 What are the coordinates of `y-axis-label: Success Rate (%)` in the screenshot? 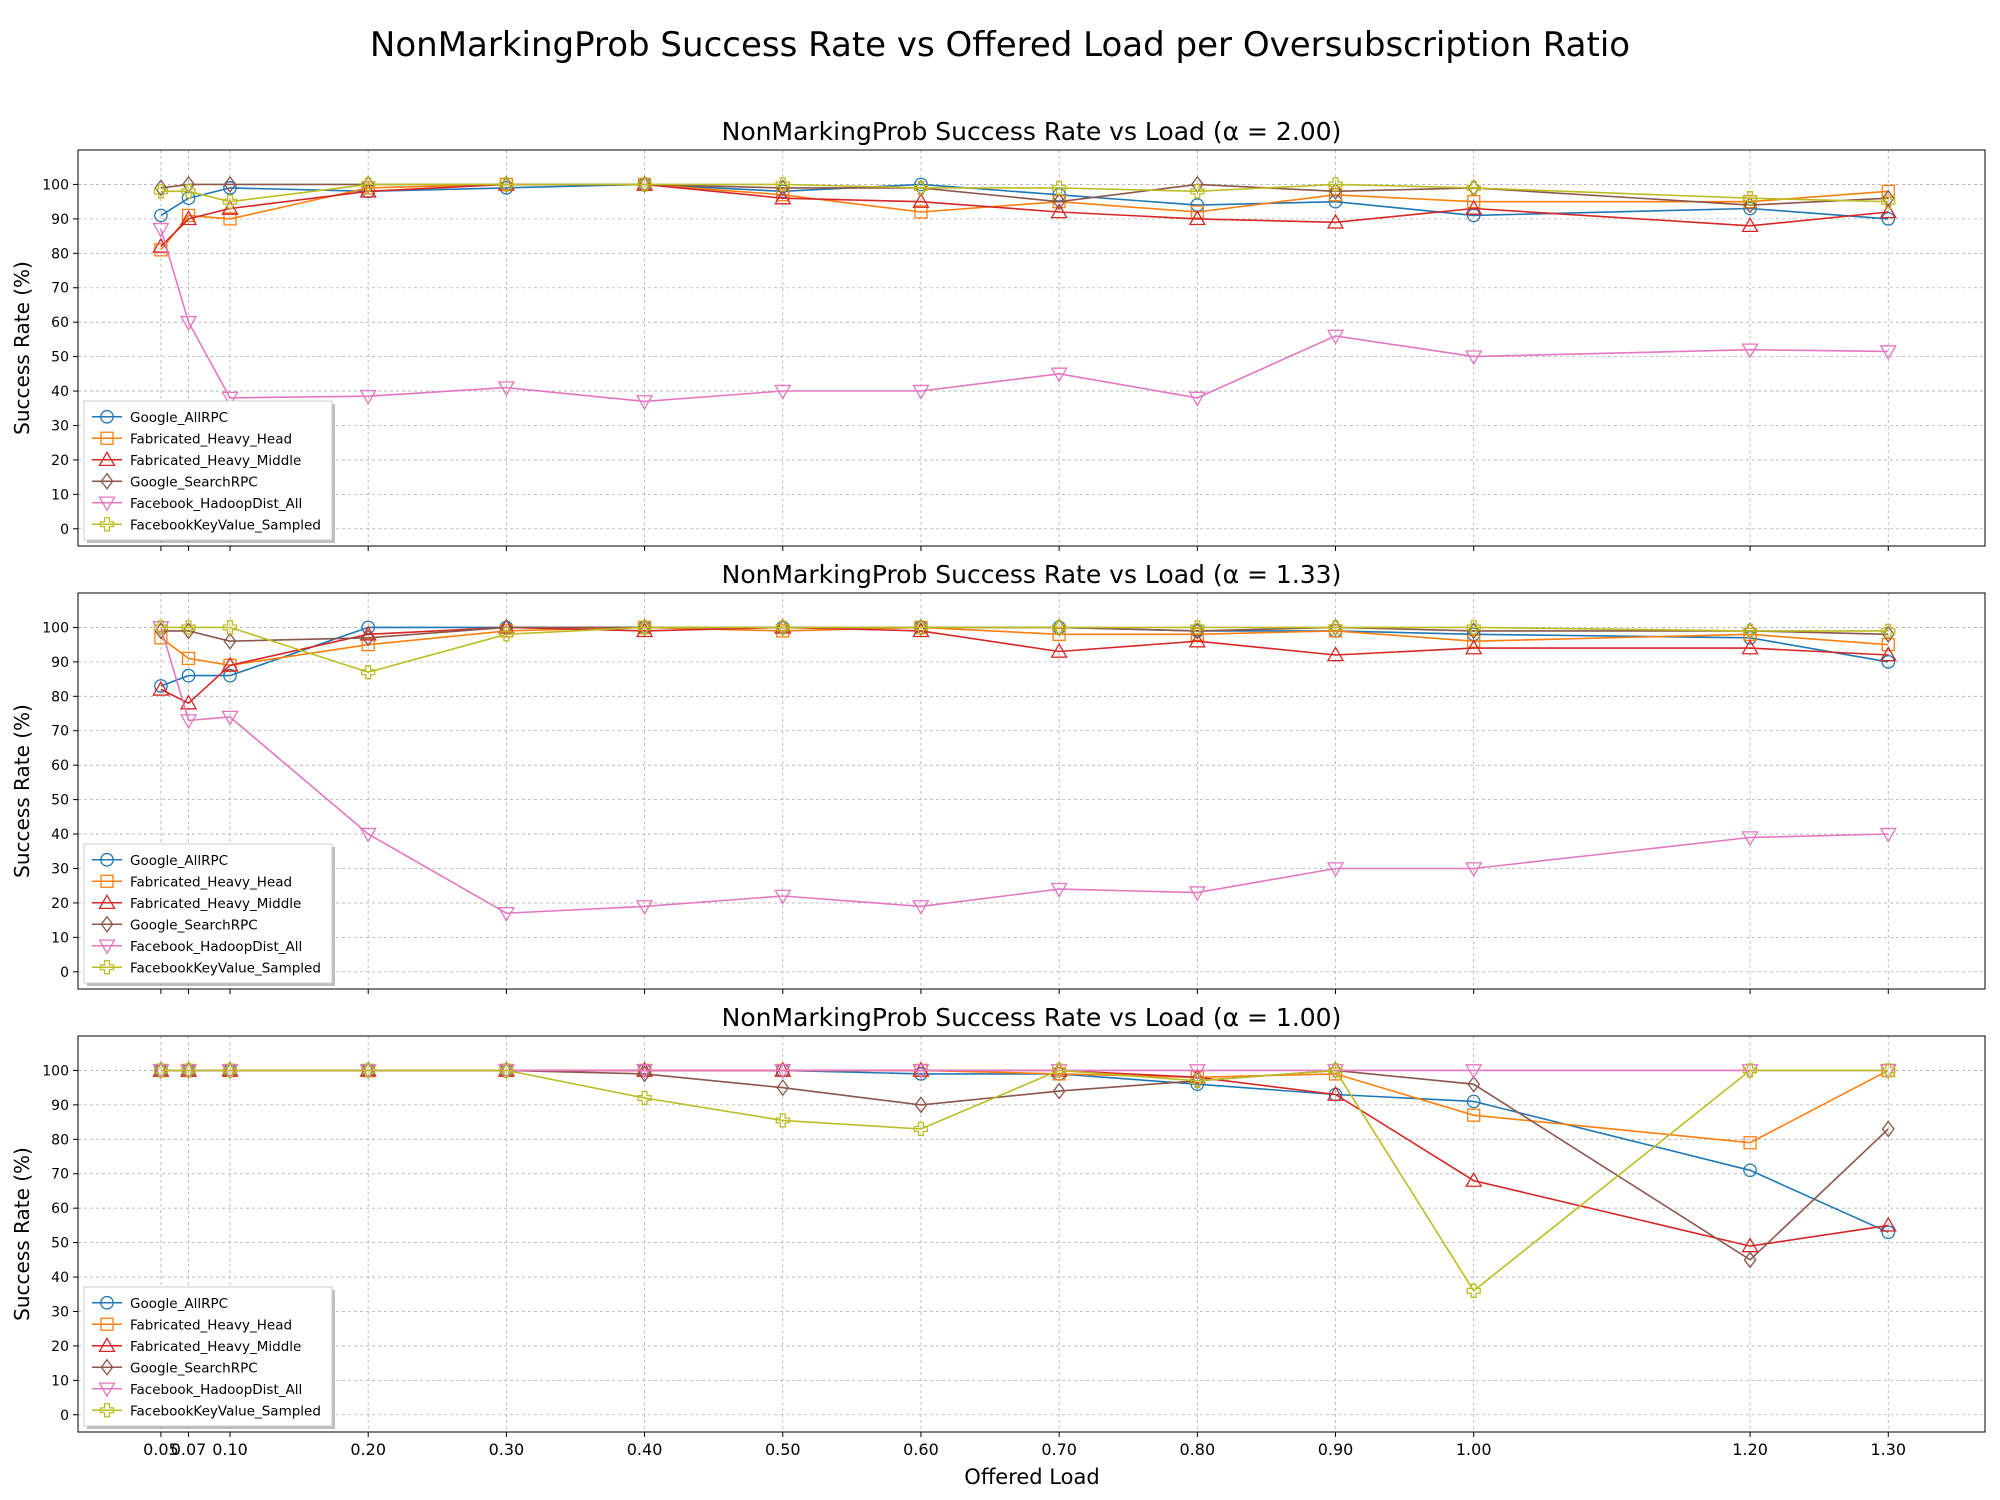 It's located at (22, 1234).